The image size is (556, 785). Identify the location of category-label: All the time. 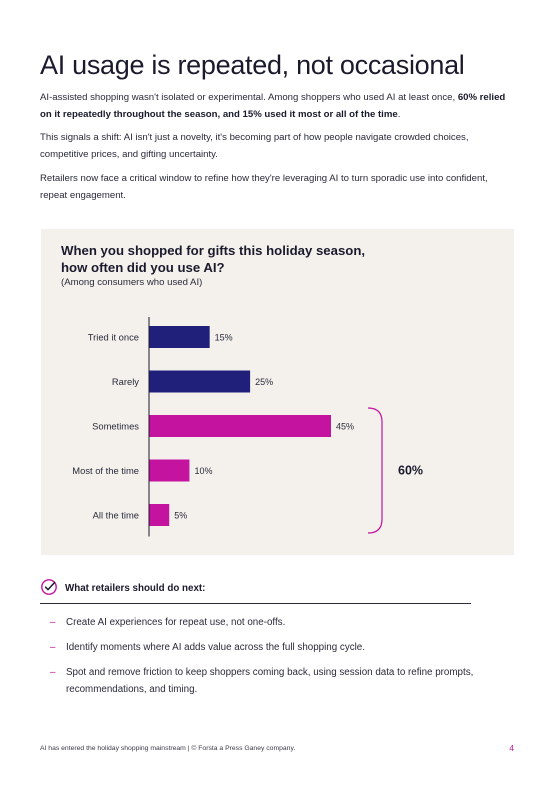
(116, 515).